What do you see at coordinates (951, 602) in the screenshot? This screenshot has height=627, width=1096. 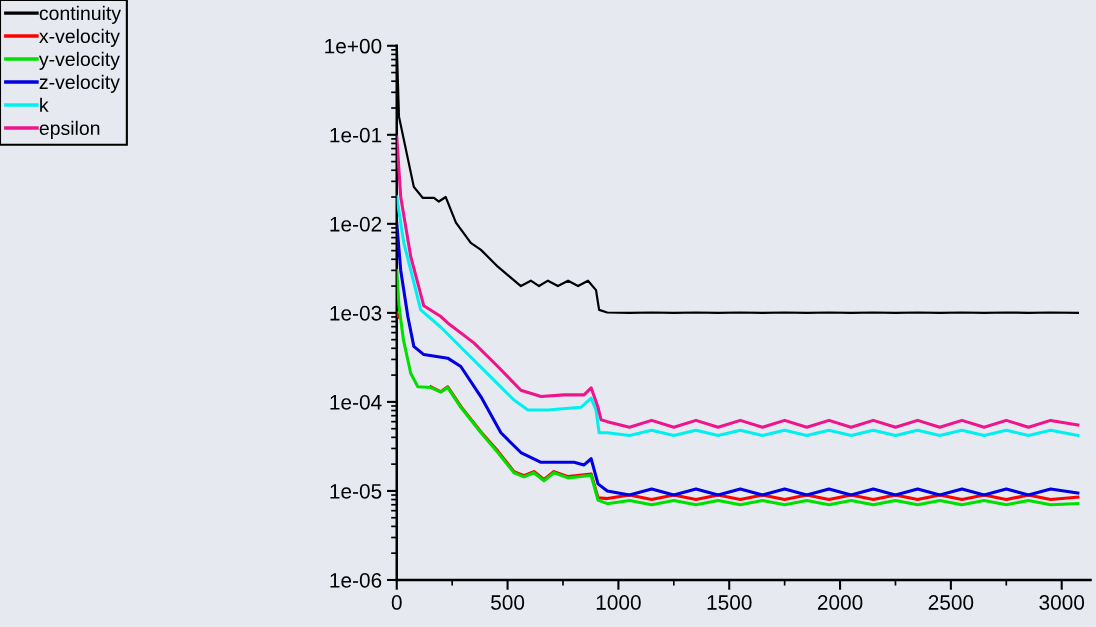 I see `x-tick-label: 2500` at bounding box center [951, 602].